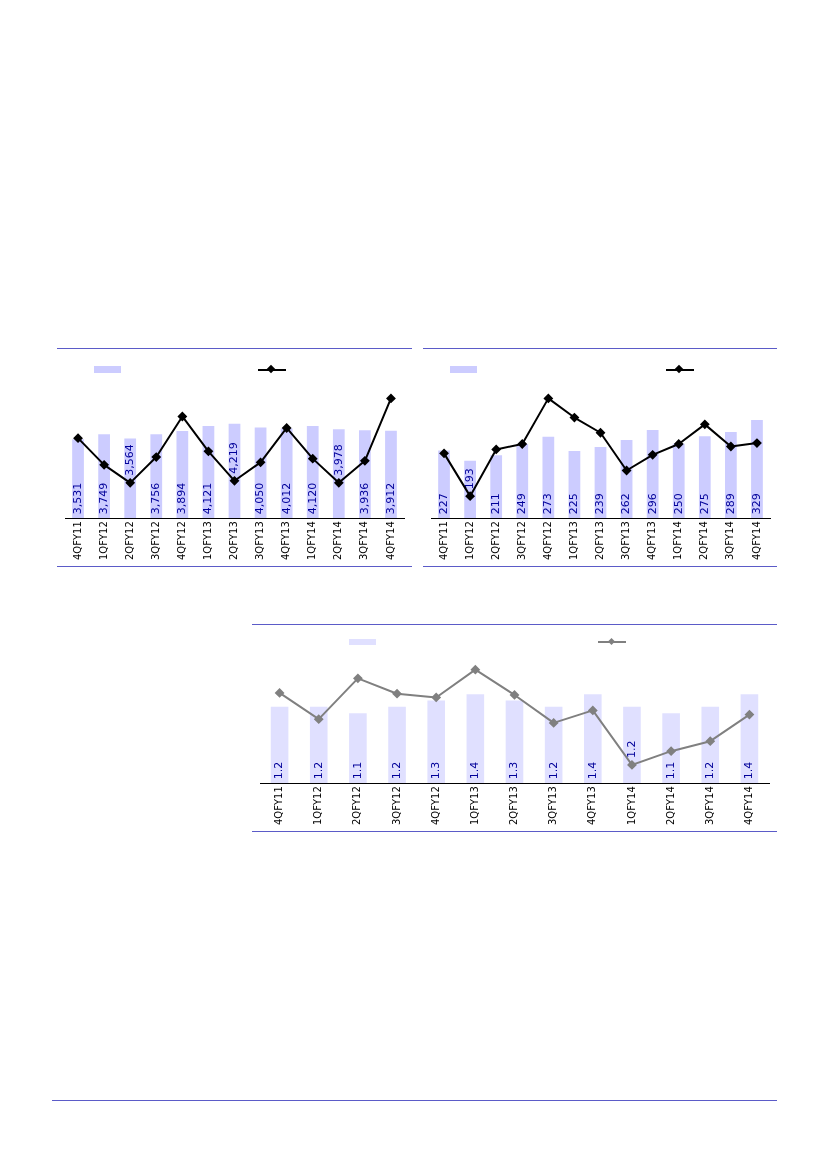 This screenshot has height=1169, width=827. I want to click on data-label: 296, so click(652, 504).